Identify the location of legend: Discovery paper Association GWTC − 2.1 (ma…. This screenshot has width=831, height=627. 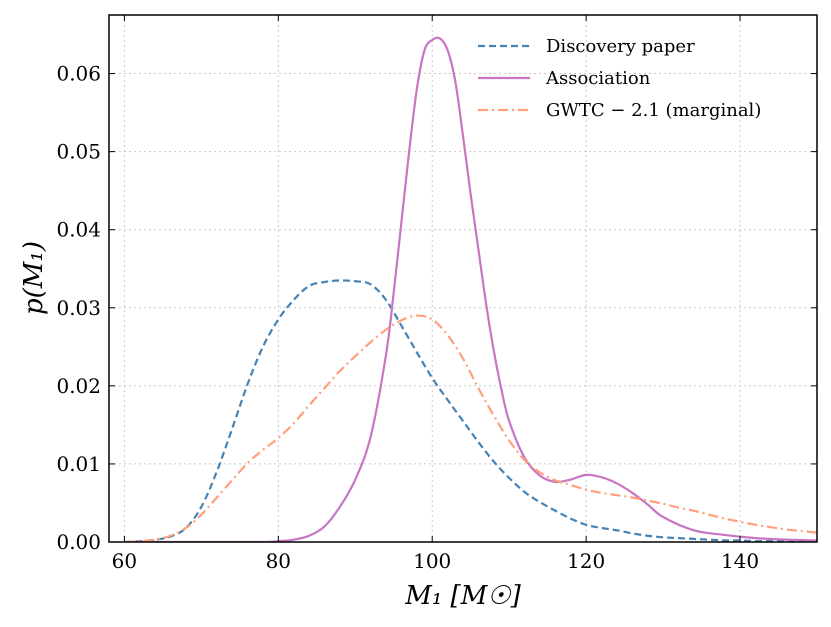
(619, 78).